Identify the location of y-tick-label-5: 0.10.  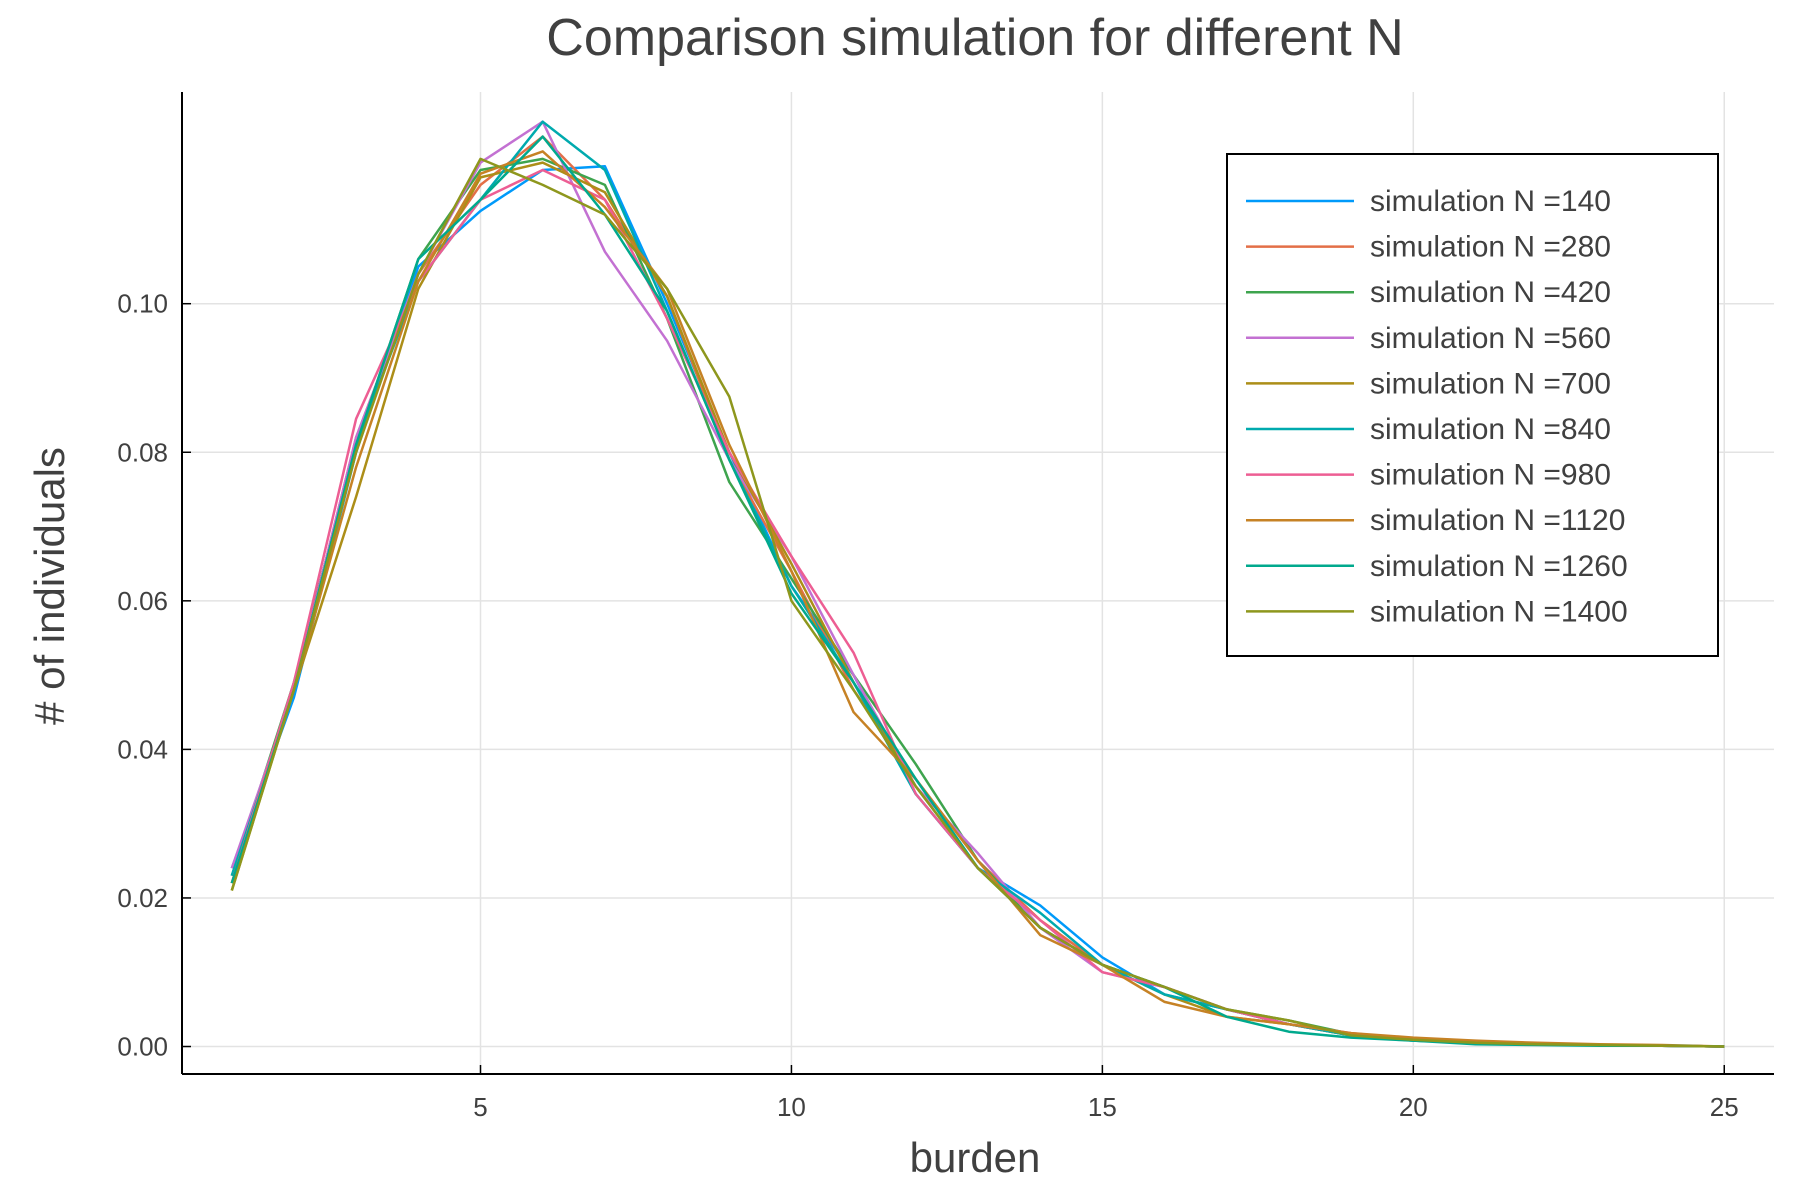
(142, 304).